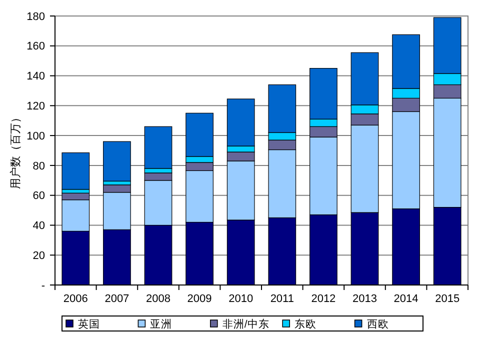 The width and height of the screenshot is (490, 339). Describe the element at coordinates (323, 299) in the screenshot. I see `x-tick-label: 2012` at that location.